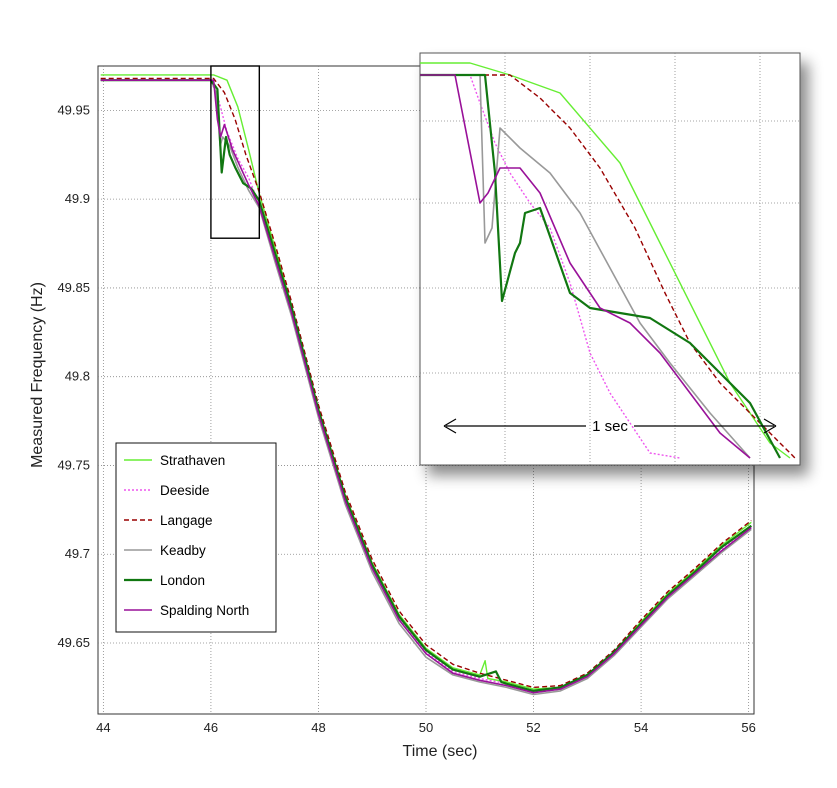 The width and height of the screenshot is (837, 788). What do you see at coordinates (235, 152) in the screenshot?
I see `zoom-region-box` at bounding box center [235, 152].